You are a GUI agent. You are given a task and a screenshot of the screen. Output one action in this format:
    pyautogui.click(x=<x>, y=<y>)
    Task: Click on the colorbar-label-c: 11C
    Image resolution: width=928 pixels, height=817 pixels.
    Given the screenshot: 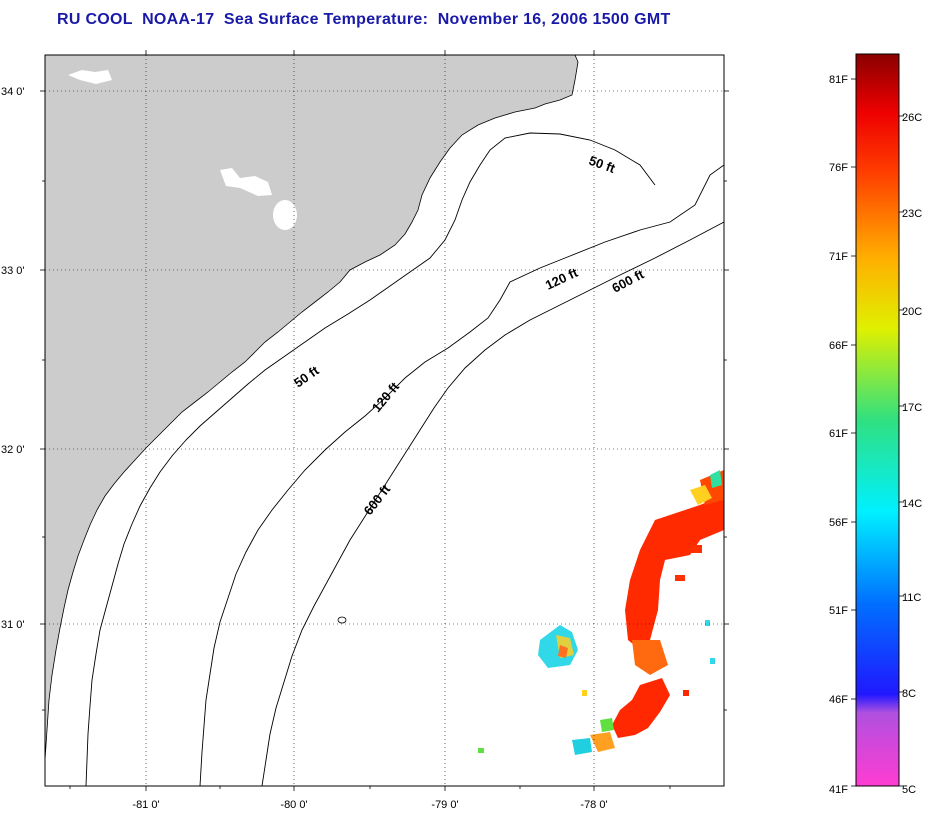 What is the action you would take?
    pyautogui.click(x=911, y=598)
    